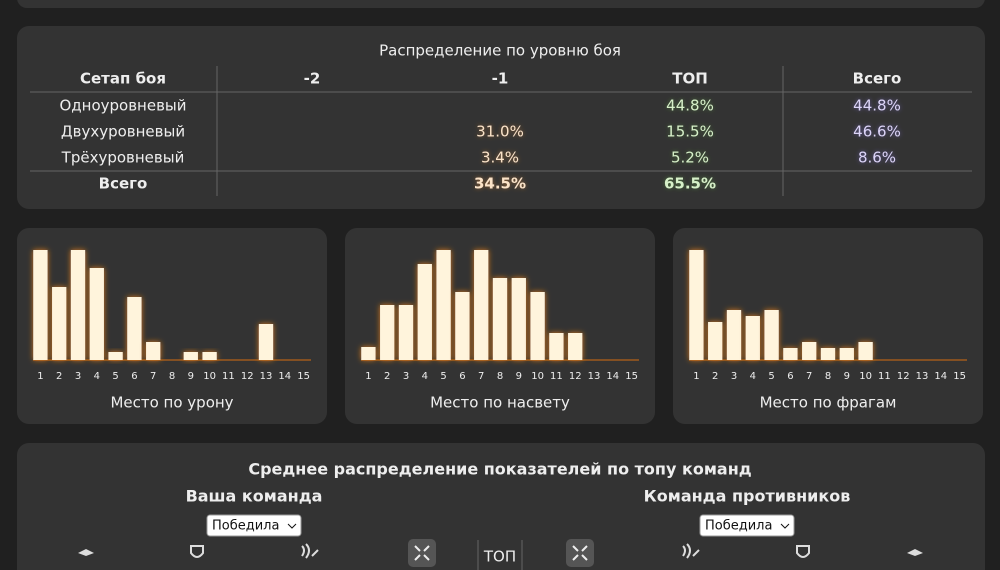 The height and width of the screenshot is (570, 1000). What do you see at coordinates (123, 158) in the screenshot?
I see `table-cell: Трёхуровневый` at bounding box center [123, 158].